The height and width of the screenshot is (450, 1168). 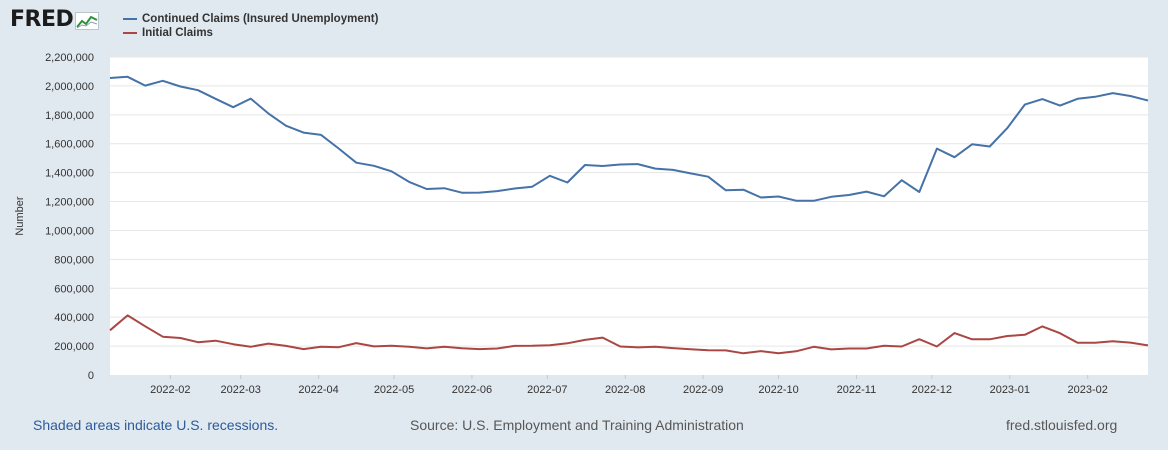 I want to click on y-tick-label: 0, so click(x=91, y=376).